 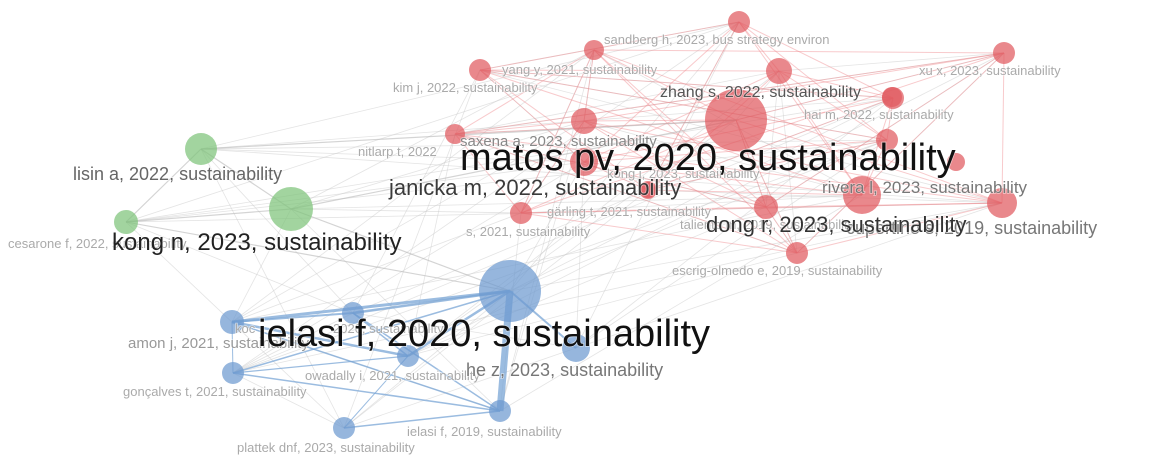 I want to click on node-label-s2021: s, 2021, sustainability, so click(x=528, y=231).